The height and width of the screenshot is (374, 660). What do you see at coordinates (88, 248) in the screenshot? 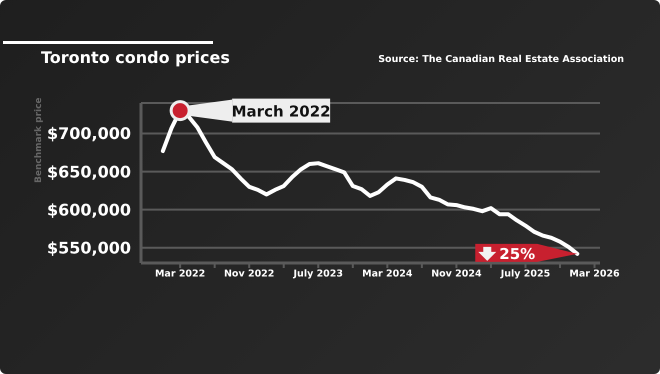
I see `y-tick-label: $550,000` at bounding box center [88, 248].